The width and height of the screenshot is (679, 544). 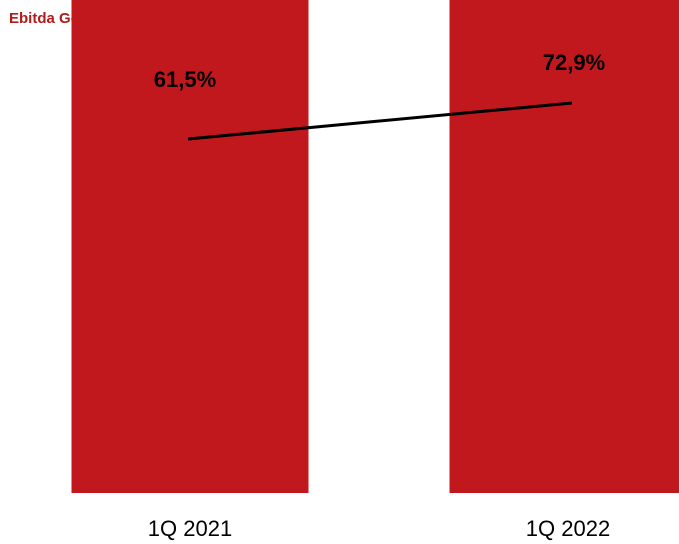 I want to click on margin-line, so click(x=380, y=121).